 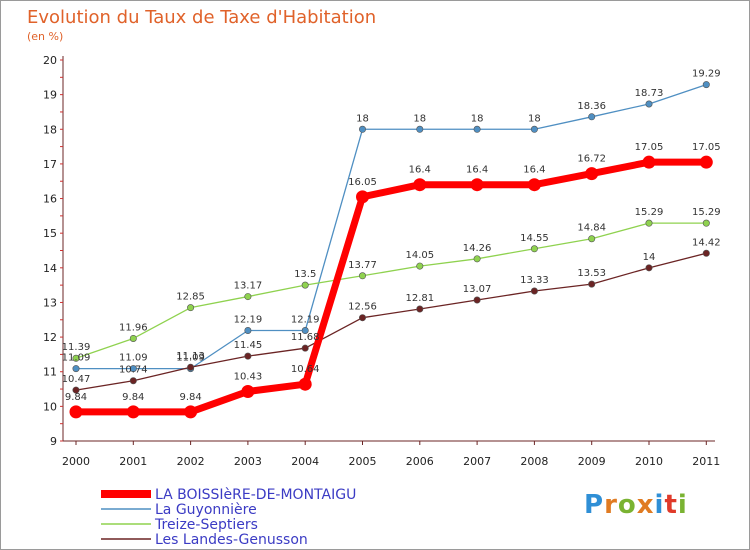 I want to click on x-tick-label: 2007, so click(x=477, y=461).